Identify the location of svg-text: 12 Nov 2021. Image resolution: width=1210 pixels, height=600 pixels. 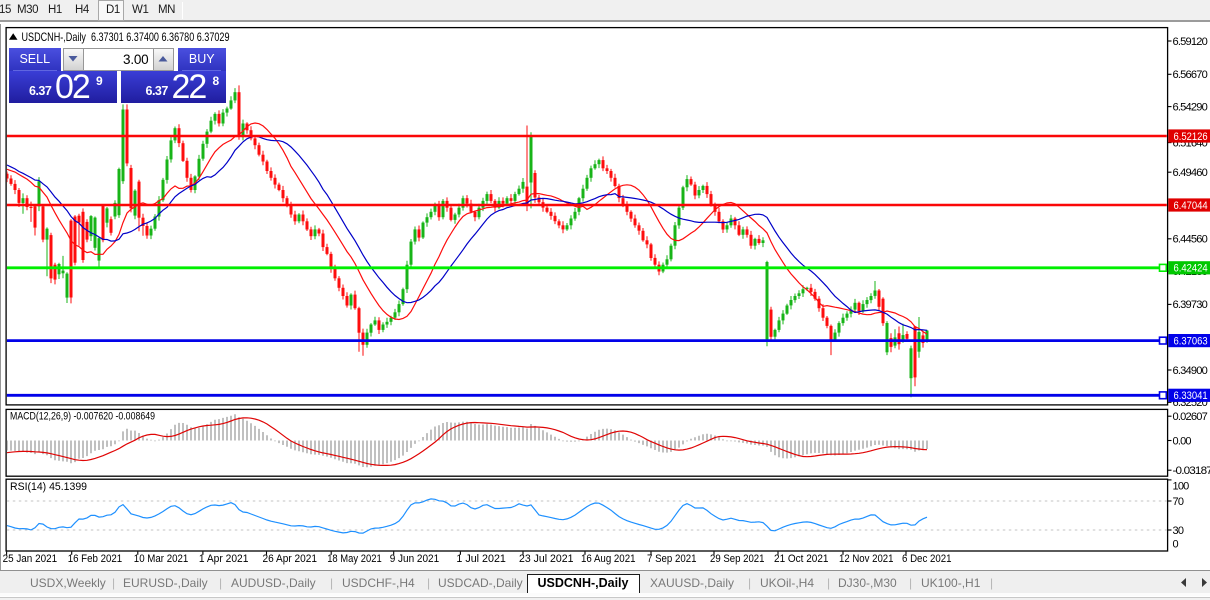
(866, 559).